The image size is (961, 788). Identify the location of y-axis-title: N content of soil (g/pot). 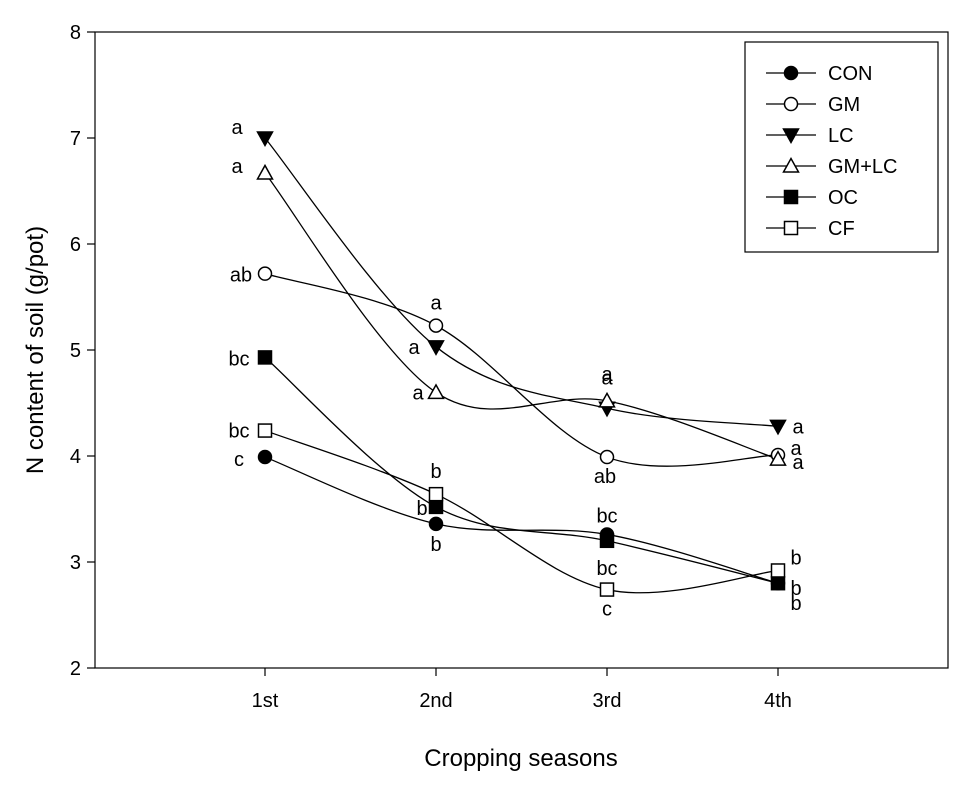
(35, 350).